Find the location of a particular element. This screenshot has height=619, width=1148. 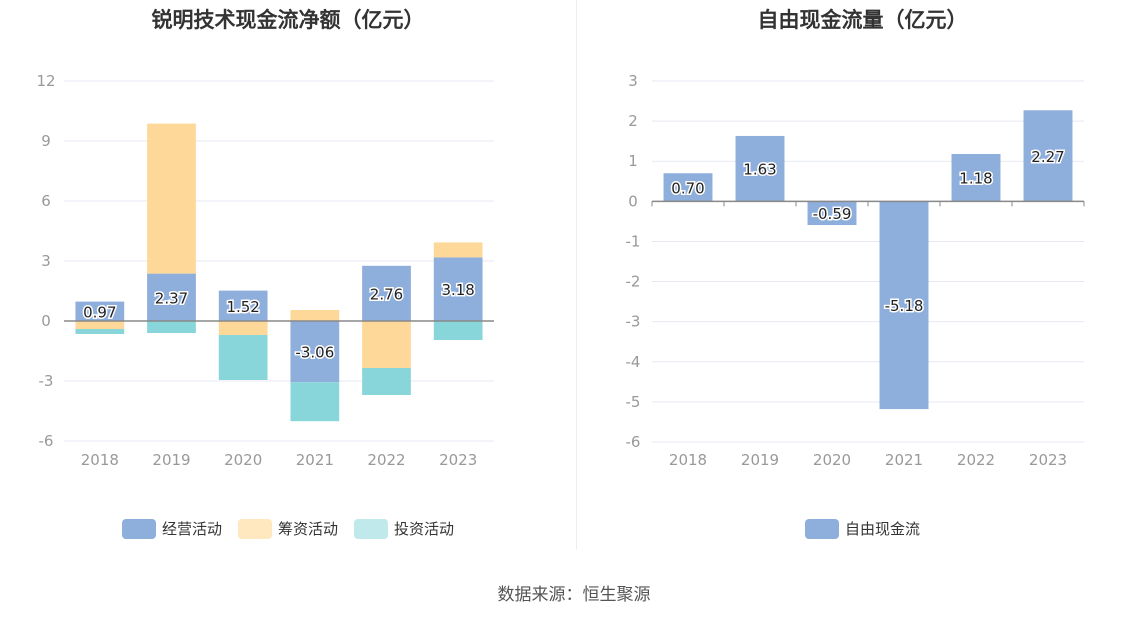

data-label: 1.18 is located at coordinates (975, 179).